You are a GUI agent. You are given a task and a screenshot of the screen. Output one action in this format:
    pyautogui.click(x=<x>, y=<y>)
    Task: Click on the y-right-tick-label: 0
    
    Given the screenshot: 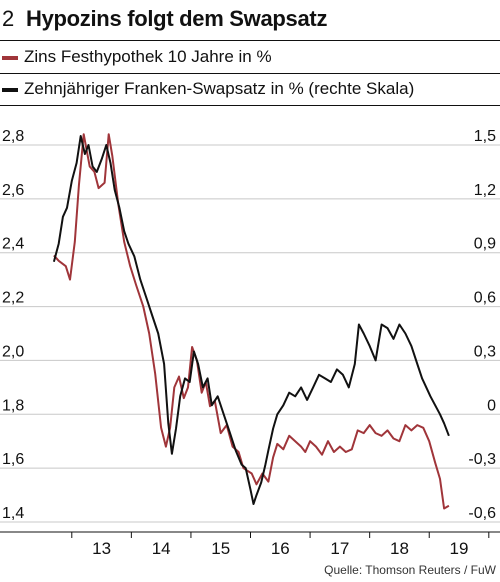 What is the action you would take?
    pyautogui.click(x=491, y=405)
    